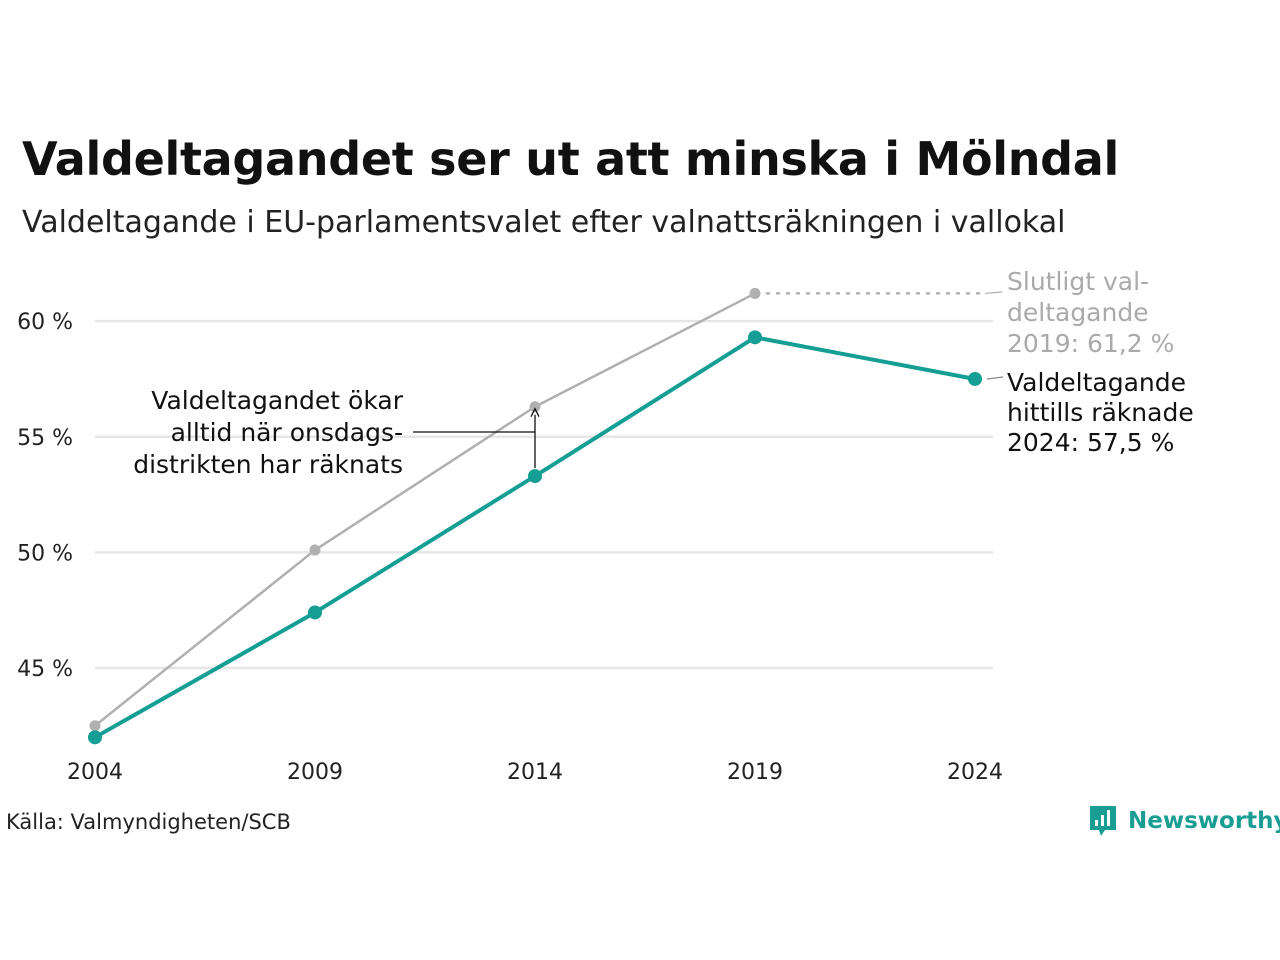 The height and width of the screenshot is (960, 1280). I want to click on y-tick-label: 45 %, so click(45, 669).